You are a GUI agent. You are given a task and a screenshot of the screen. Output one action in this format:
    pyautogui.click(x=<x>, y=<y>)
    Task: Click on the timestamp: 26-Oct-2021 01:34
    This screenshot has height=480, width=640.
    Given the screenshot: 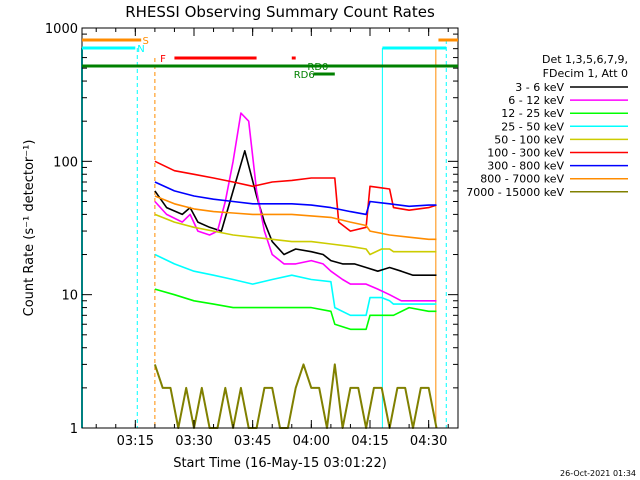 What is the action you would take?
    pyautogui.click(x=598, y=473)
    